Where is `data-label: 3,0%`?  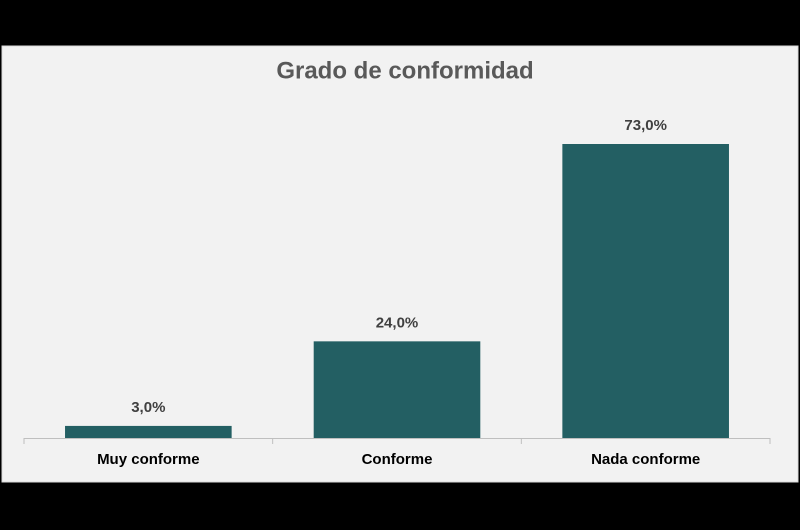 data-label: 3,0% is located at coordinates (148, 407).